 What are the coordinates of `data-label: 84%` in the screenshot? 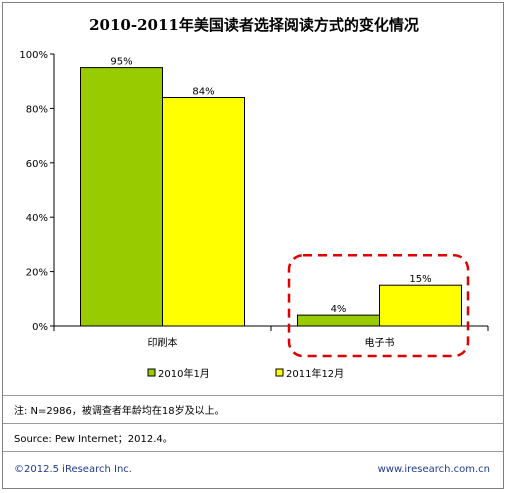 It's located at (203, 92).